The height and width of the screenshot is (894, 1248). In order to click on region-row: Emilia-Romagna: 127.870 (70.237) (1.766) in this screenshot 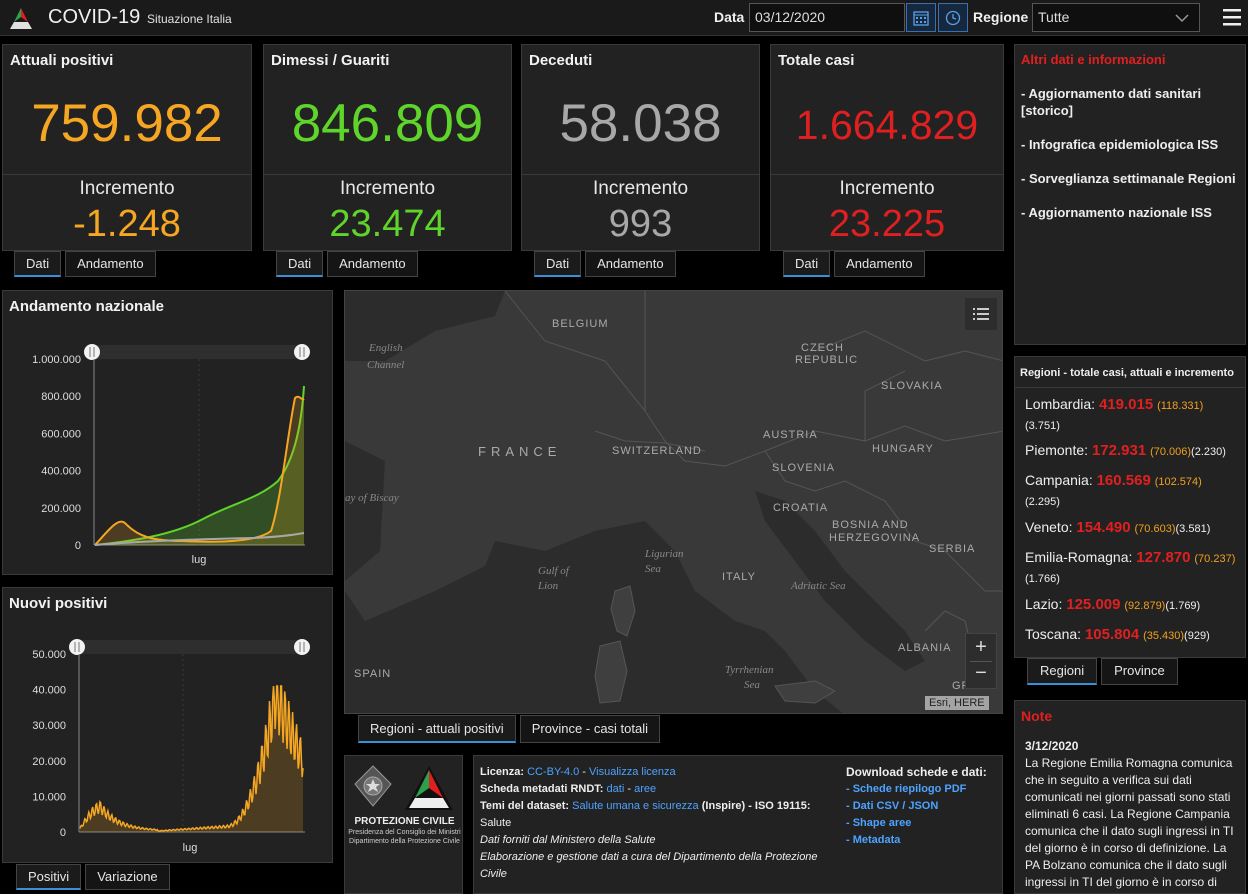, I will do `click(1131, 568)`.